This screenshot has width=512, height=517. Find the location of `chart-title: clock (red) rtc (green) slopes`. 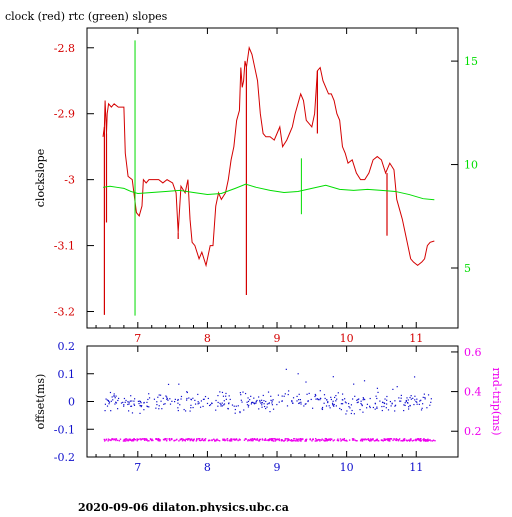

chart-title: clock (red) rtc (green) slopes is located at coordinates (86, 16).